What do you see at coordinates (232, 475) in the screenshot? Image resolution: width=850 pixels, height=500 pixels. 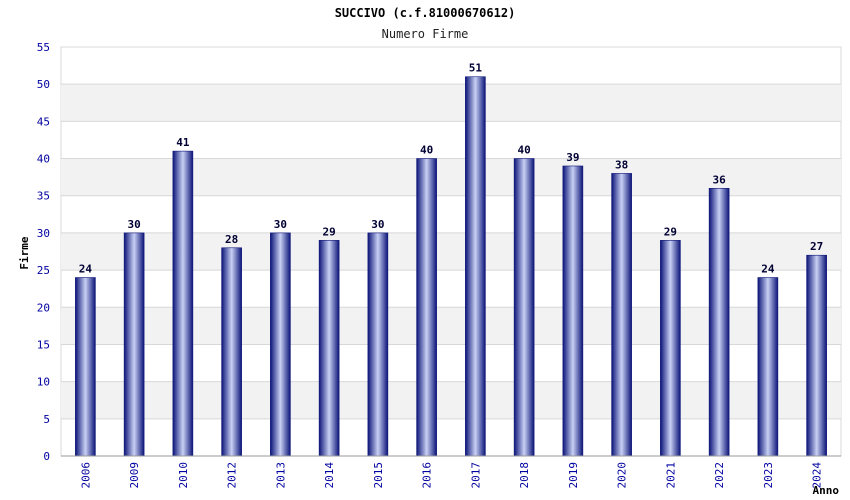 I see `x-tick-label-2012: 2012` at bounding box center [232, 475].